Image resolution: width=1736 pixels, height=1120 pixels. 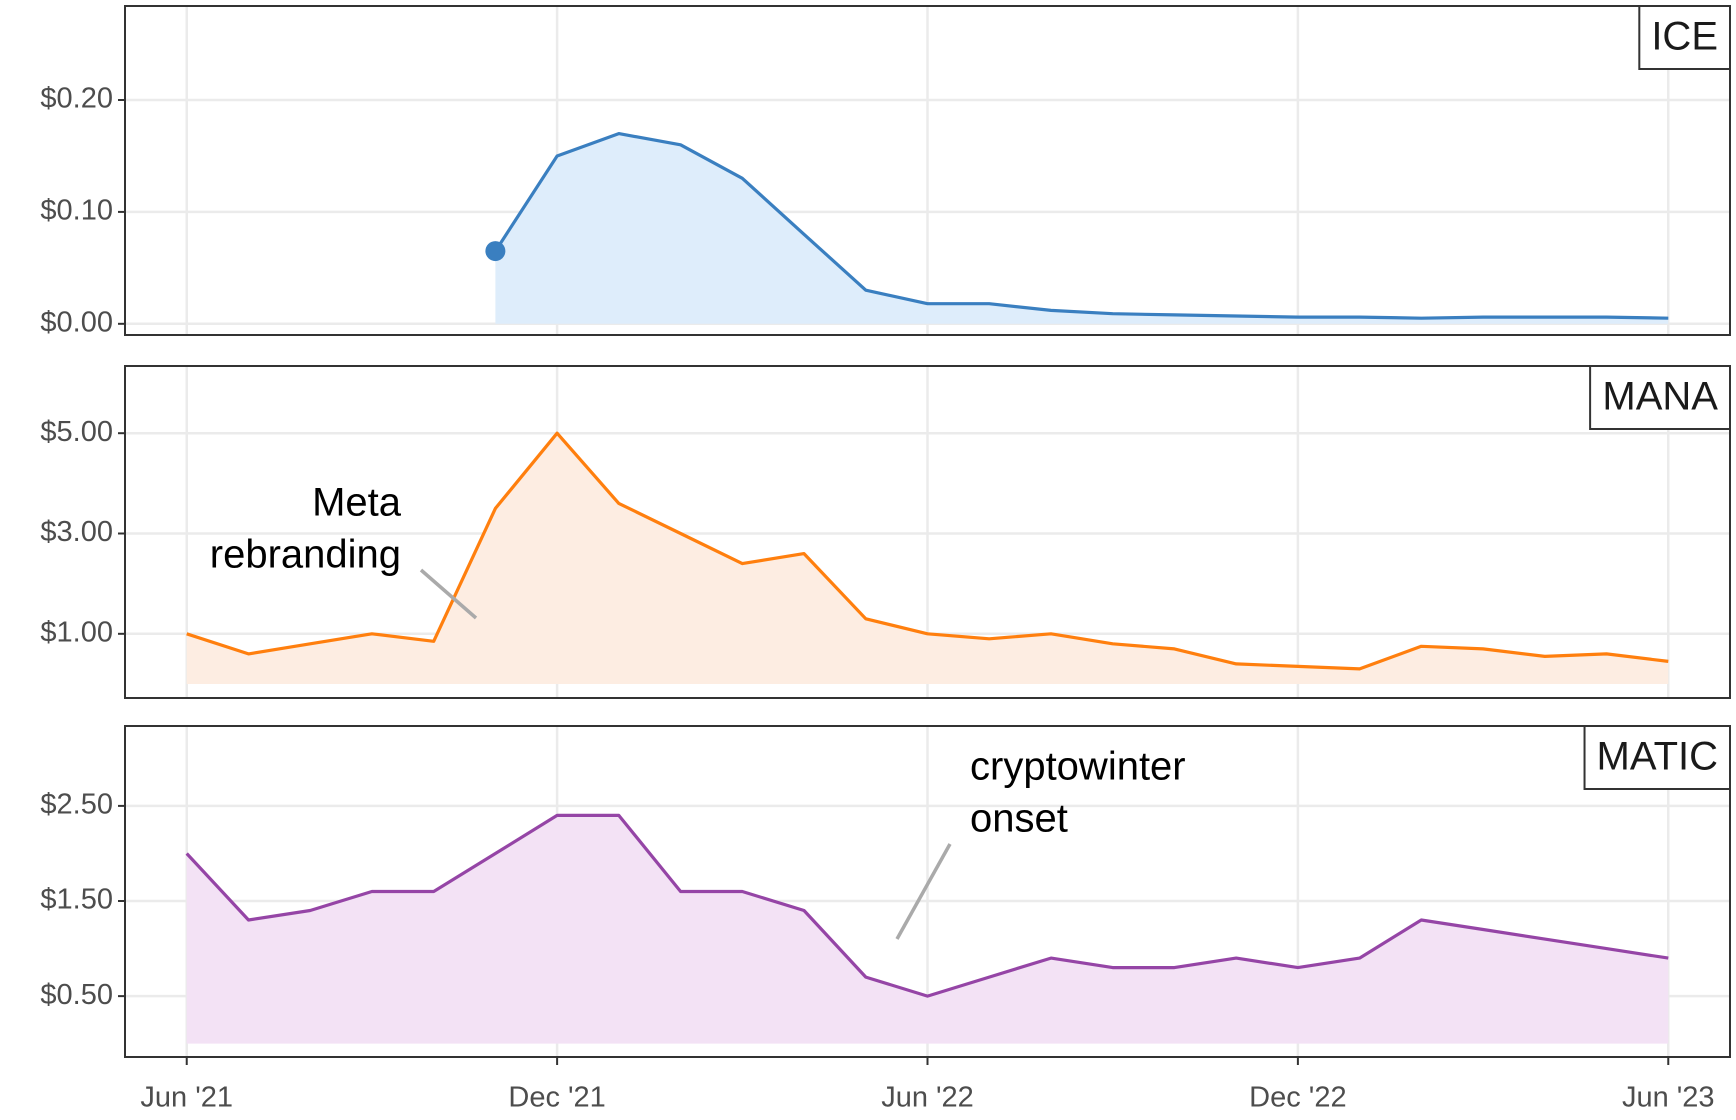 I want to click on y-tick-label: $0.10, so click(x=76, y=211).